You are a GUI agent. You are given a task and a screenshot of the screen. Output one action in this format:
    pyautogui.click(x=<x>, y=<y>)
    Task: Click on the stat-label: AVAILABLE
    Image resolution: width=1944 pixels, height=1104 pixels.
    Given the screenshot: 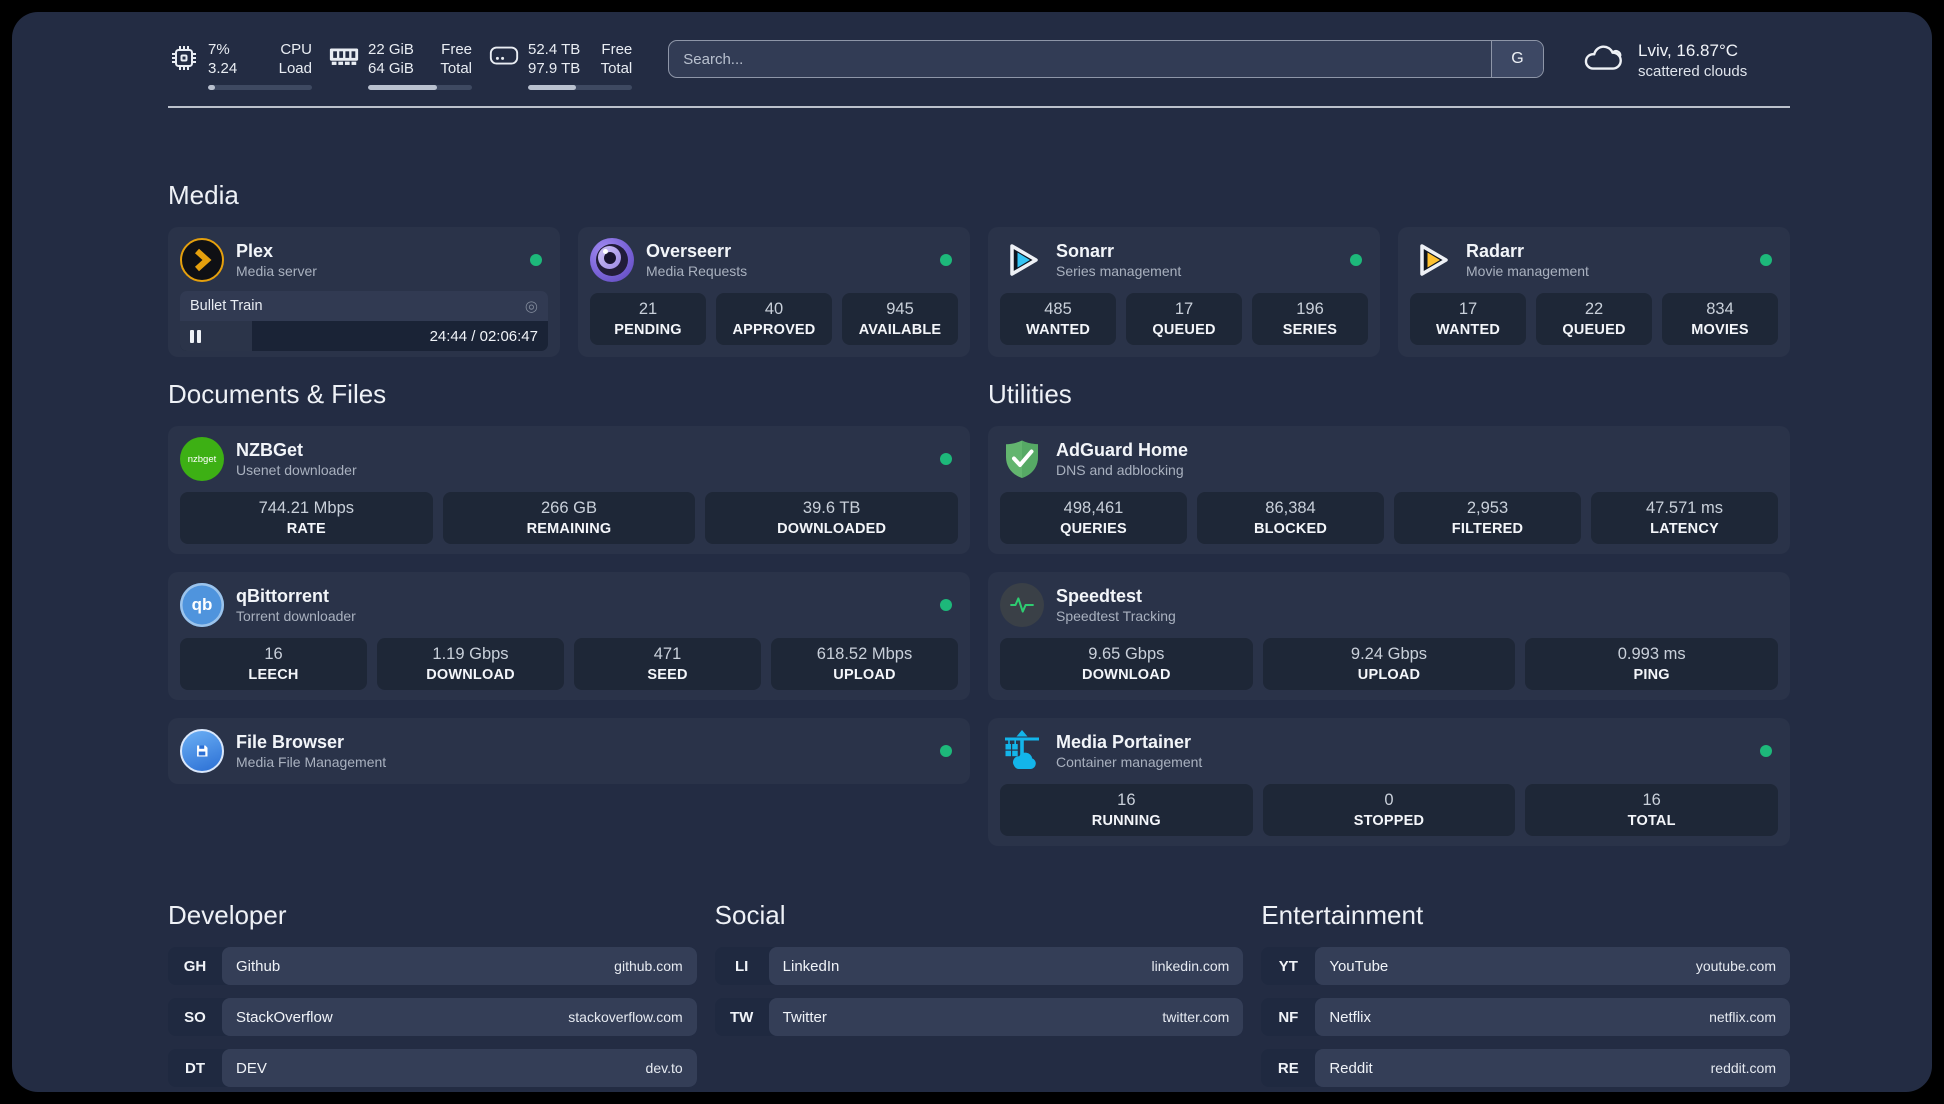 What is the action you would take?
    pyautogui.click(x=900, y=330)
    